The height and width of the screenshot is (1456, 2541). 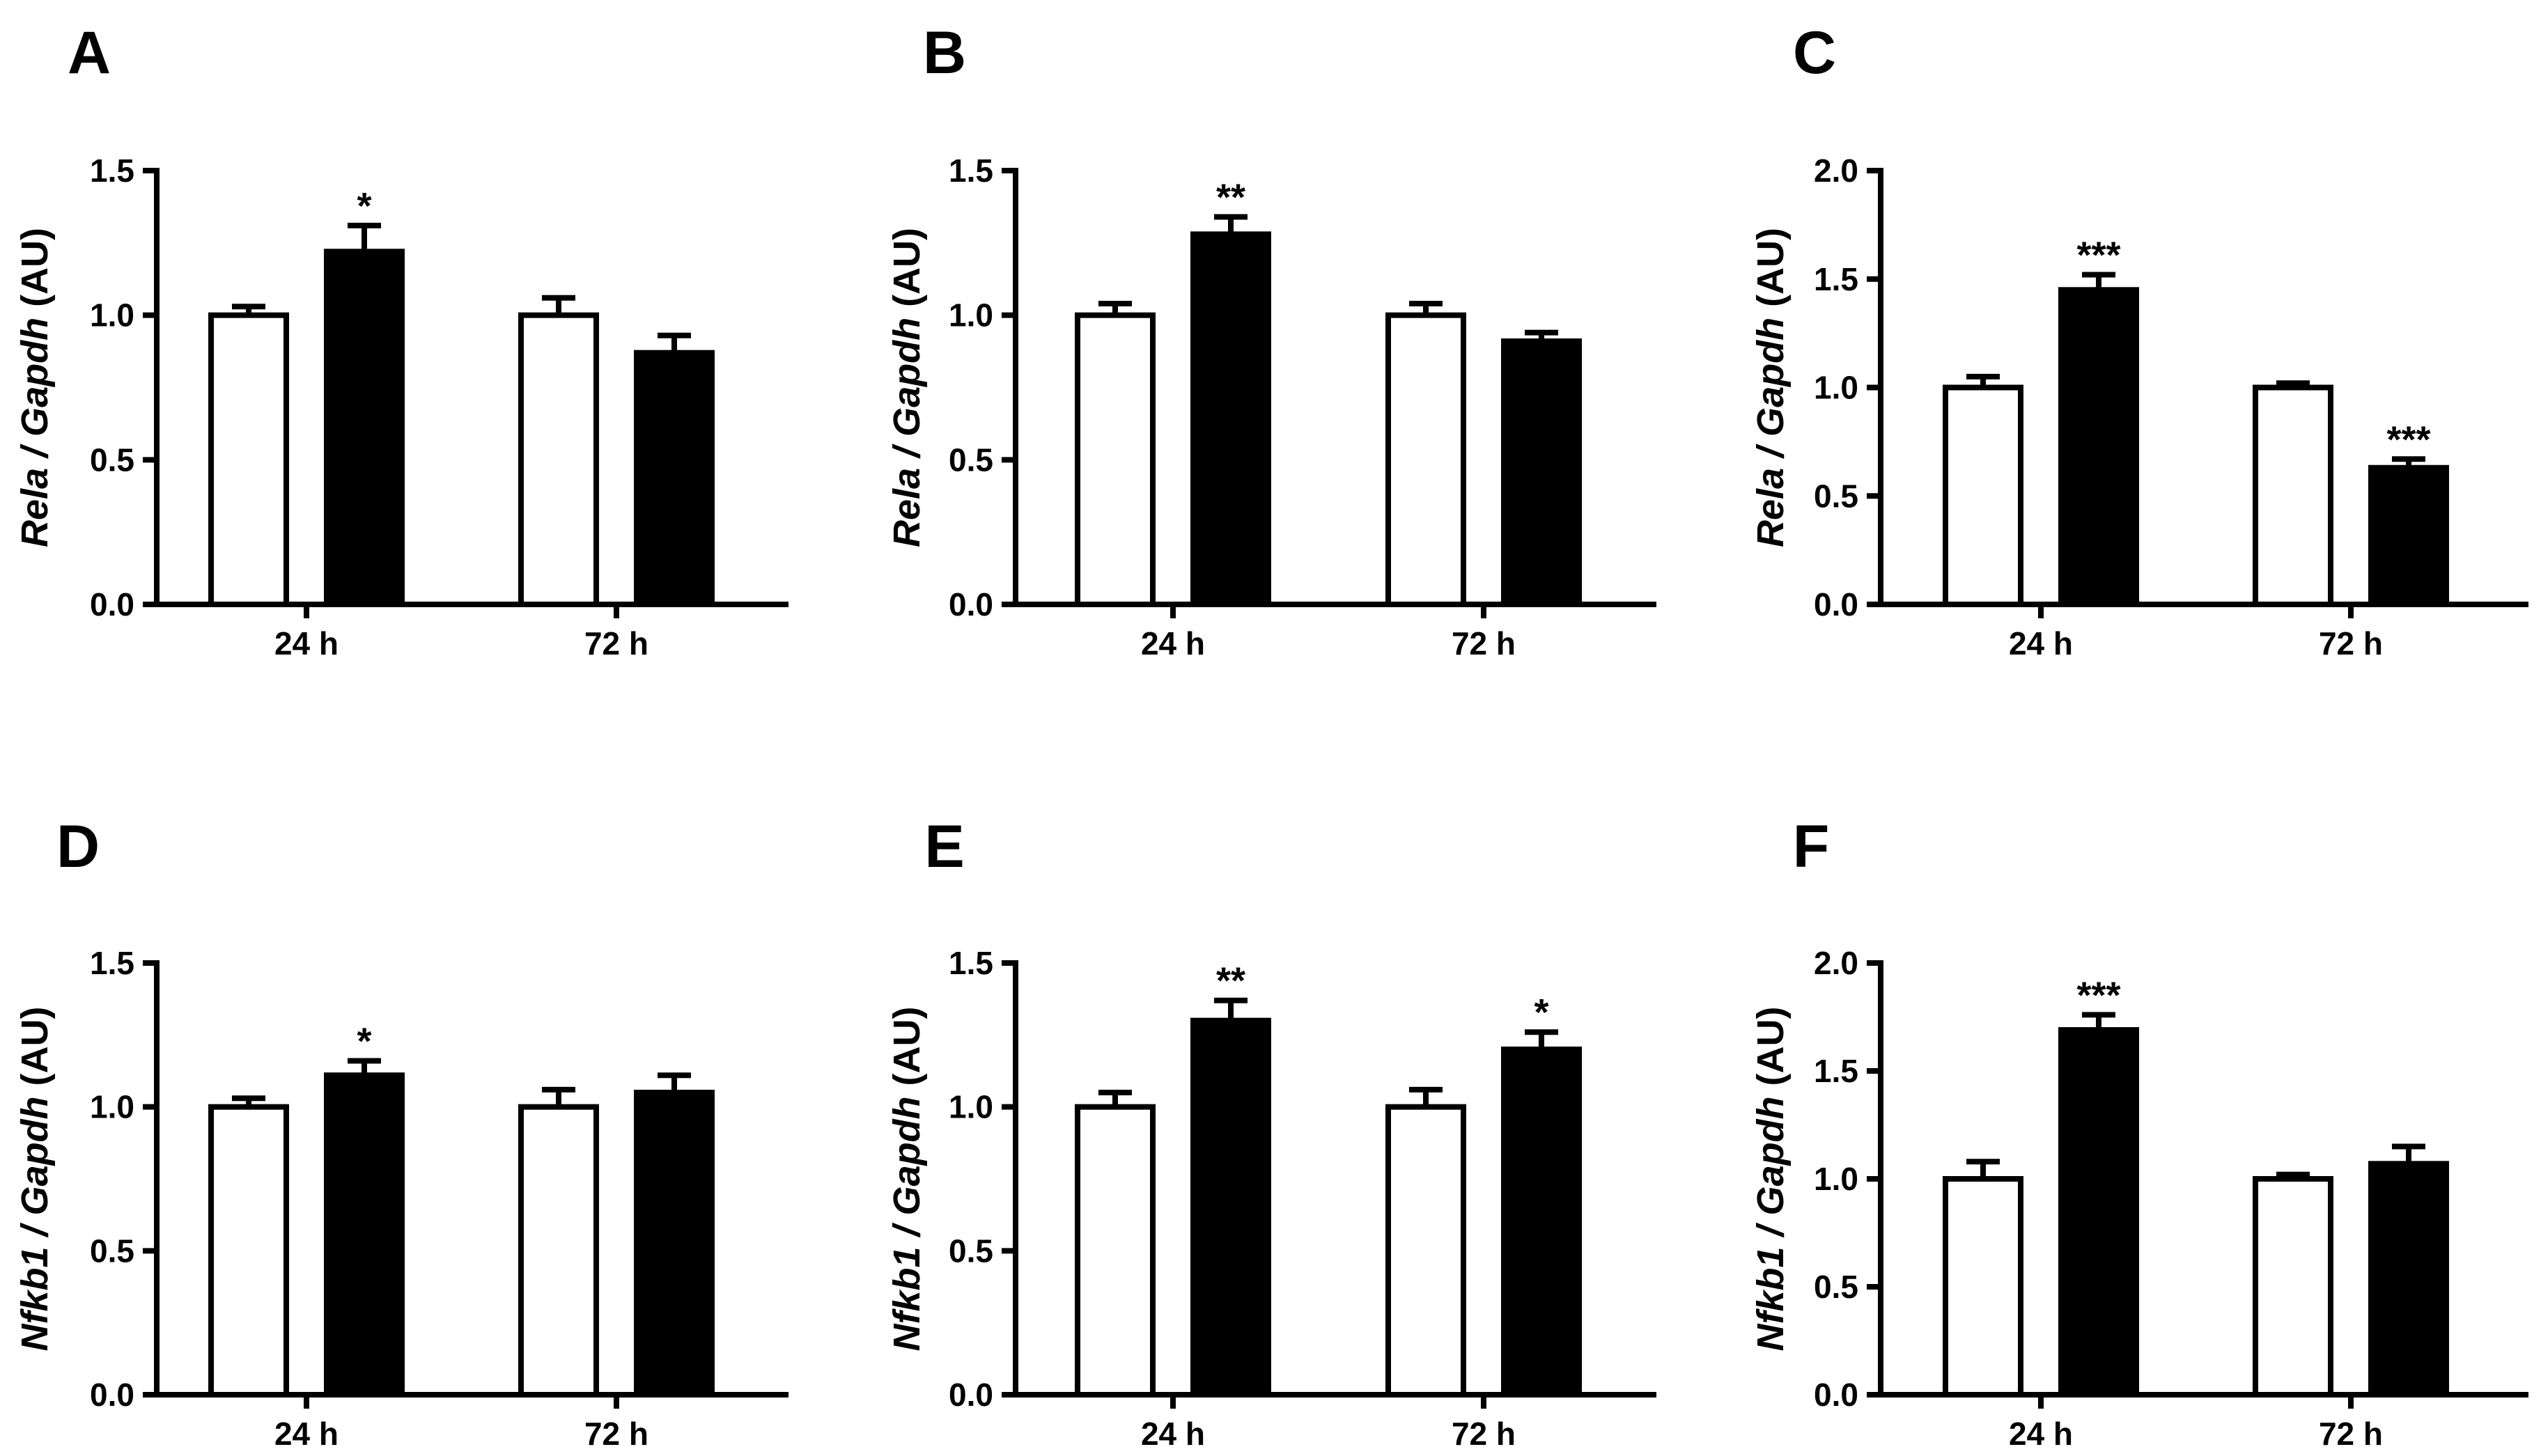 I want to click on panel-letter: D, so click(x=78, y=846).